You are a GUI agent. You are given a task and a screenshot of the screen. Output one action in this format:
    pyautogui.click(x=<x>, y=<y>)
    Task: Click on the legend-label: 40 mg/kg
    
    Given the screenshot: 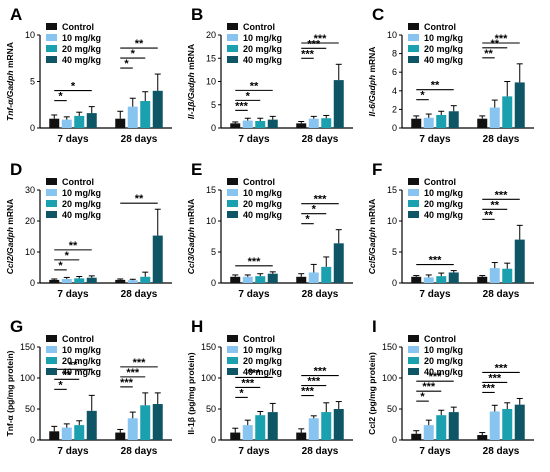 What is the action you would take?
    pyautogui.click(x=262, y=372)
    